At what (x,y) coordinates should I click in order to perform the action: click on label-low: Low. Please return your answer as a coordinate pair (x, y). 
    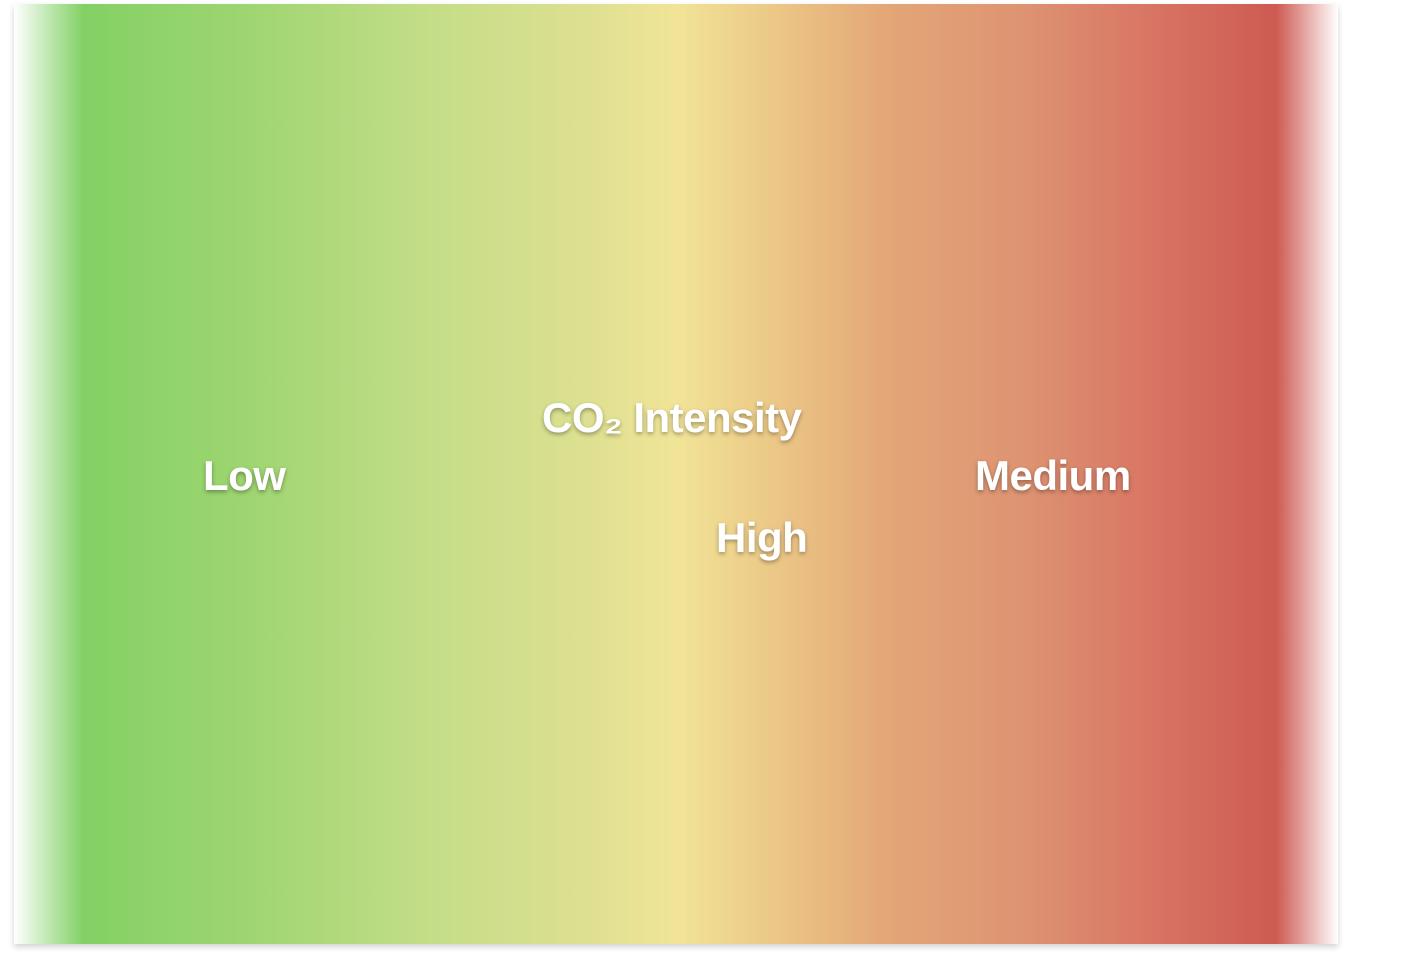
    Looking at the image, I should click on (244, 475).